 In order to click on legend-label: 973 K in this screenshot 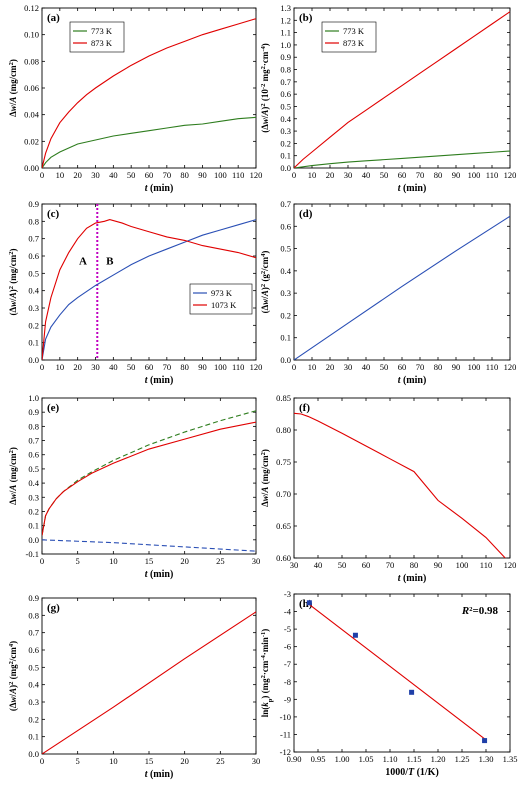, I will do `click(222, 293)`.